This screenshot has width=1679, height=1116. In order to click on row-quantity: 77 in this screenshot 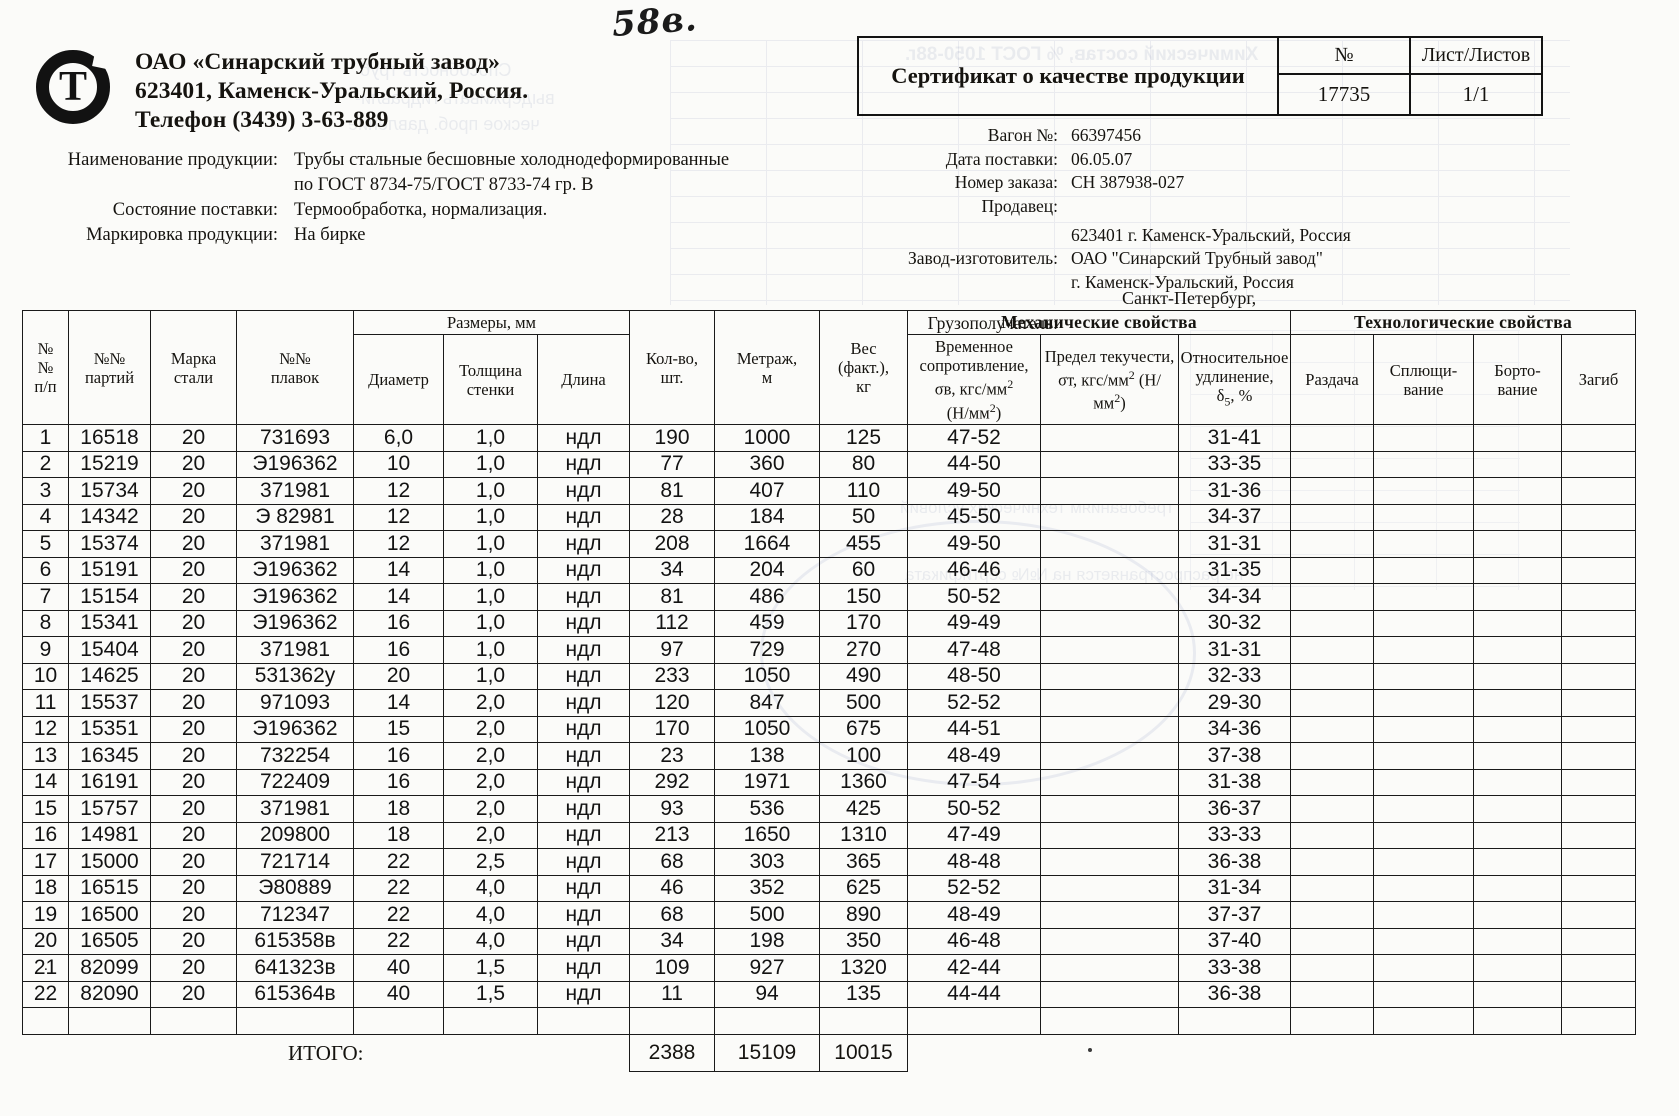, I will do `click(672, 464)`.